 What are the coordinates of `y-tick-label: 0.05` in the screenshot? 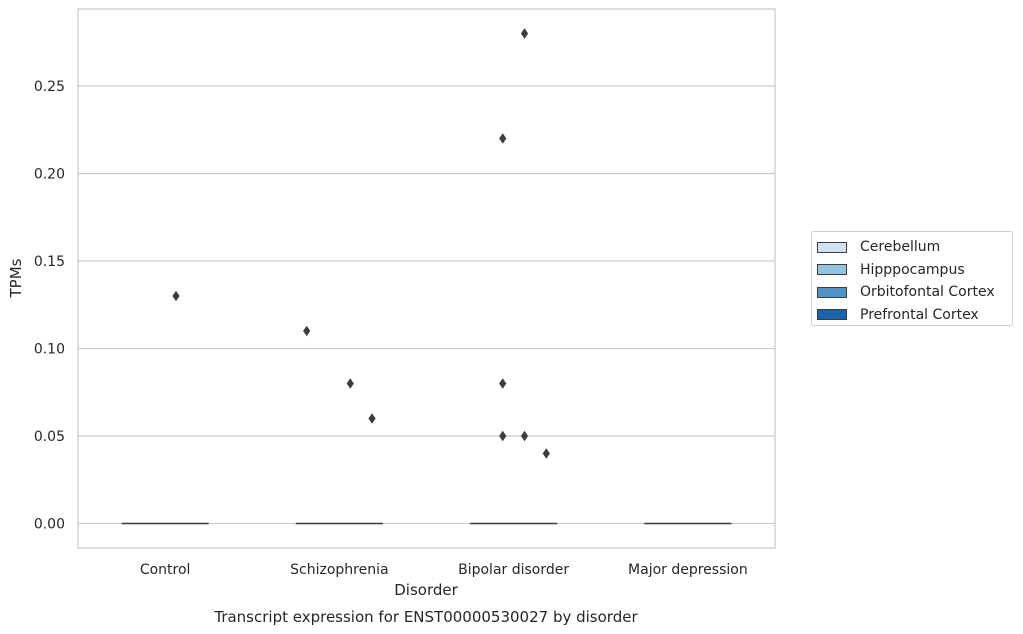 It's located at (49, 437).